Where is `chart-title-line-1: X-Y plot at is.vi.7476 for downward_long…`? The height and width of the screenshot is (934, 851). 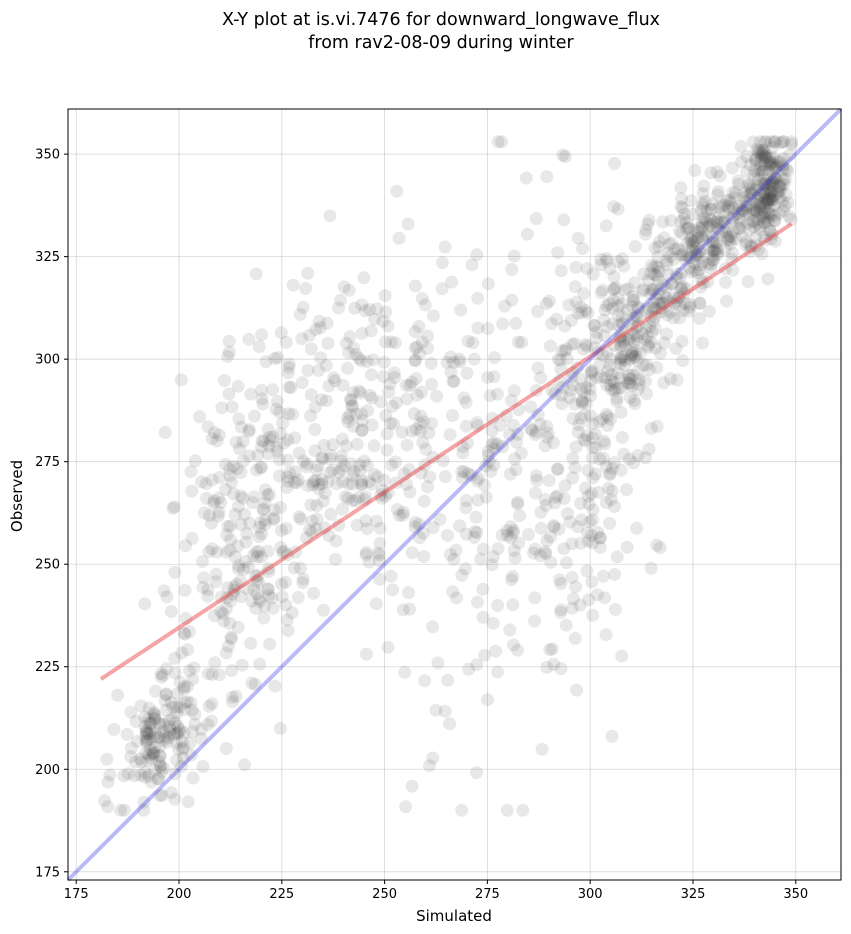 chart-title-line-1: X-Y plot at is.vi.7476 for downward_long… is located at coordinates (441, 20).